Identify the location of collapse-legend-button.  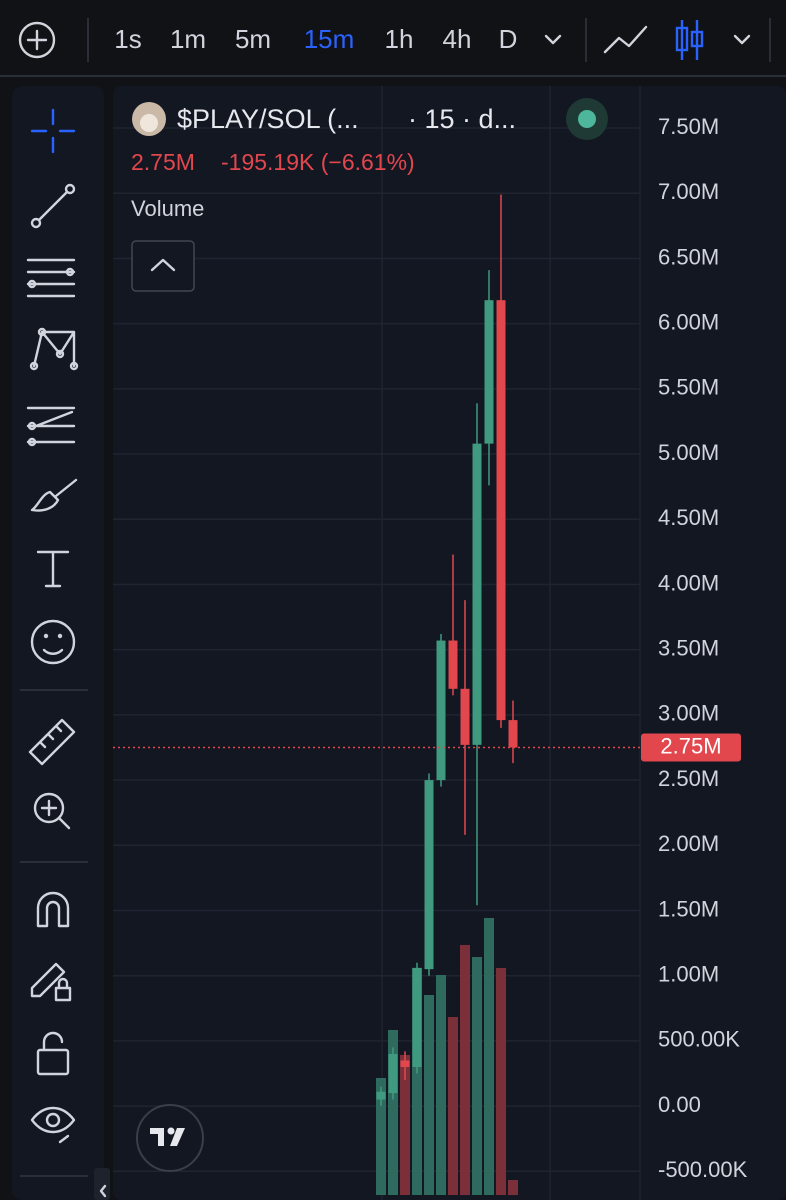
(163, 266).